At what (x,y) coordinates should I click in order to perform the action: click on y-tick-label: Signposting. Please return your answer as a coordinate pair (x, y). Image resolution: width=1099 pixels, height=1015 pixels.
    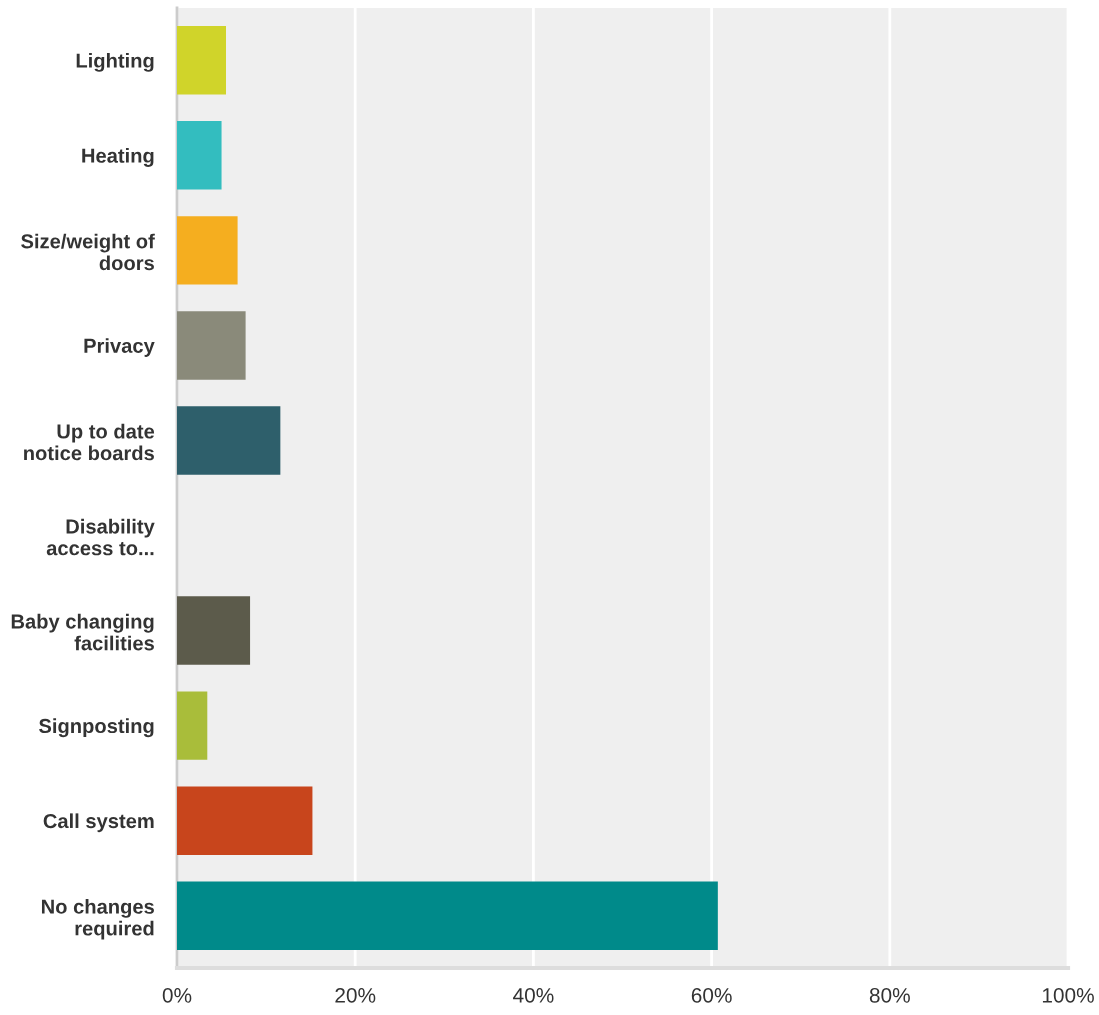
    Looking at the image, I should click on (96, 728).